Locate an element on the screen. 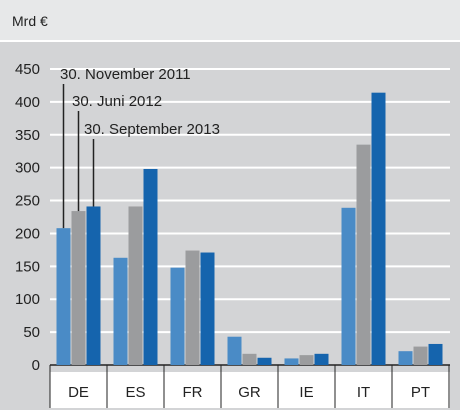  y-tick-label: 350 is located at coordinates (27, 135).